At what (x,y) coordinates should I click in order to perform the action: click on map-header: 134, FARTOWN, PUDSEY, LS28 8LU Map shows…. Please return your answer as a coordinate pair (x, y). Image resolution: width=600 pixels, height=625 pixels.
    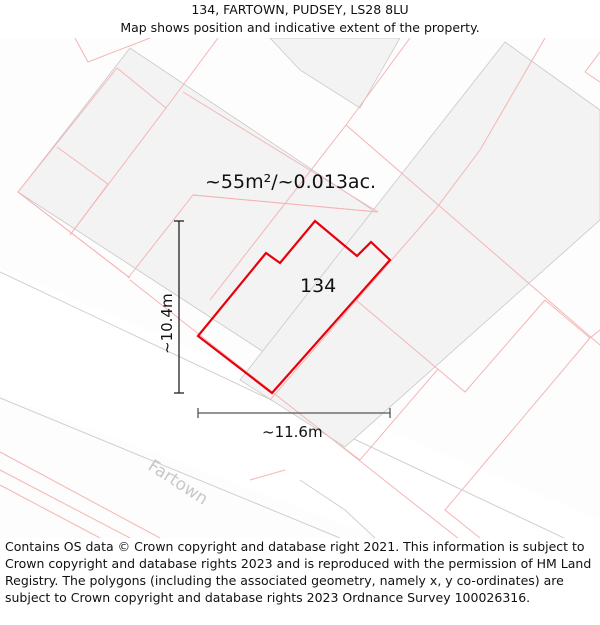
    Looking at the image, I should click on (300, 19).